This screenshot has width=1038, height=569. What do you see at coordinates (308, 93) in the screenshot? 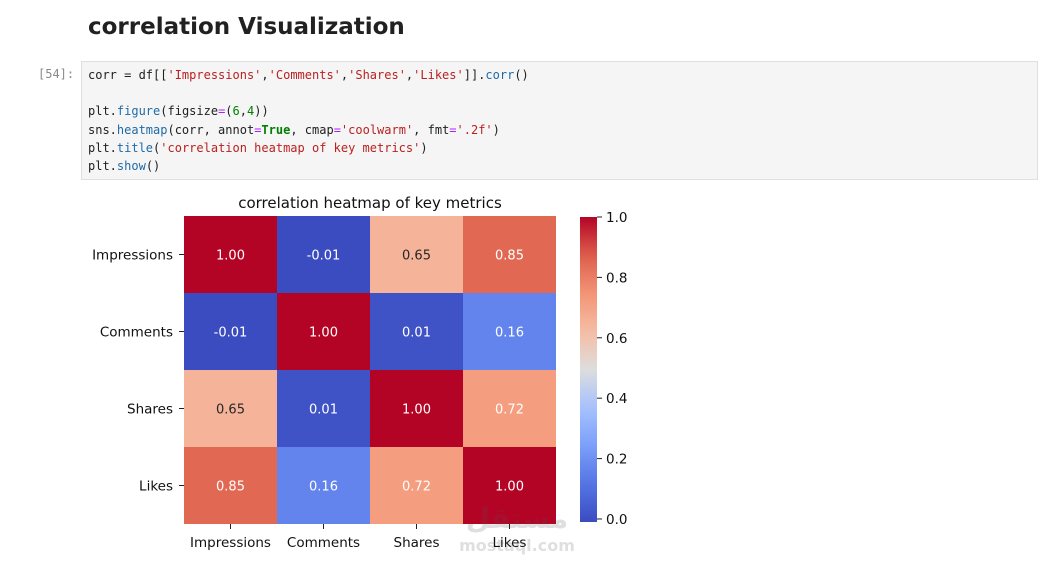
I see `code-line` at bounding box center [308, 93].